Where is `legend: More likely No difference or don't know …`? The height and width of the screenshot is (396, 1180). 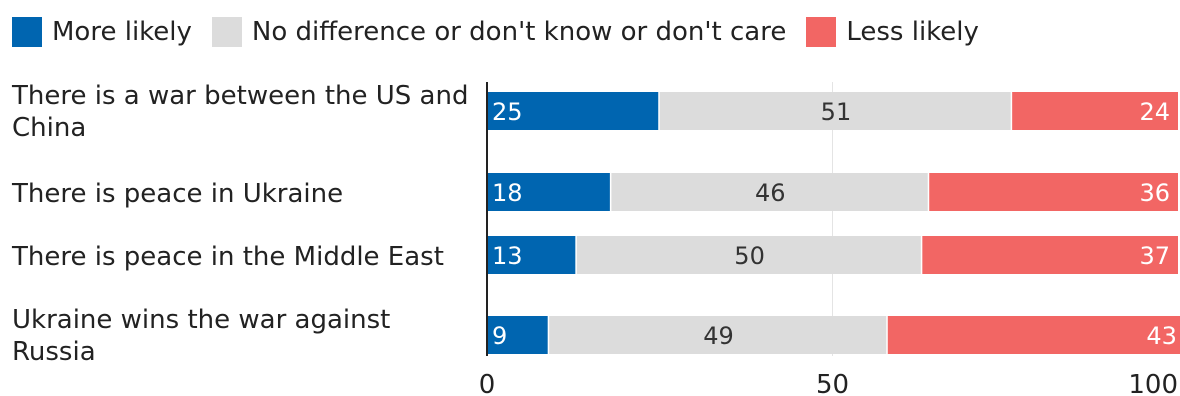
legend: More likely No difference or don't know … is located at coordinates (505, 32).